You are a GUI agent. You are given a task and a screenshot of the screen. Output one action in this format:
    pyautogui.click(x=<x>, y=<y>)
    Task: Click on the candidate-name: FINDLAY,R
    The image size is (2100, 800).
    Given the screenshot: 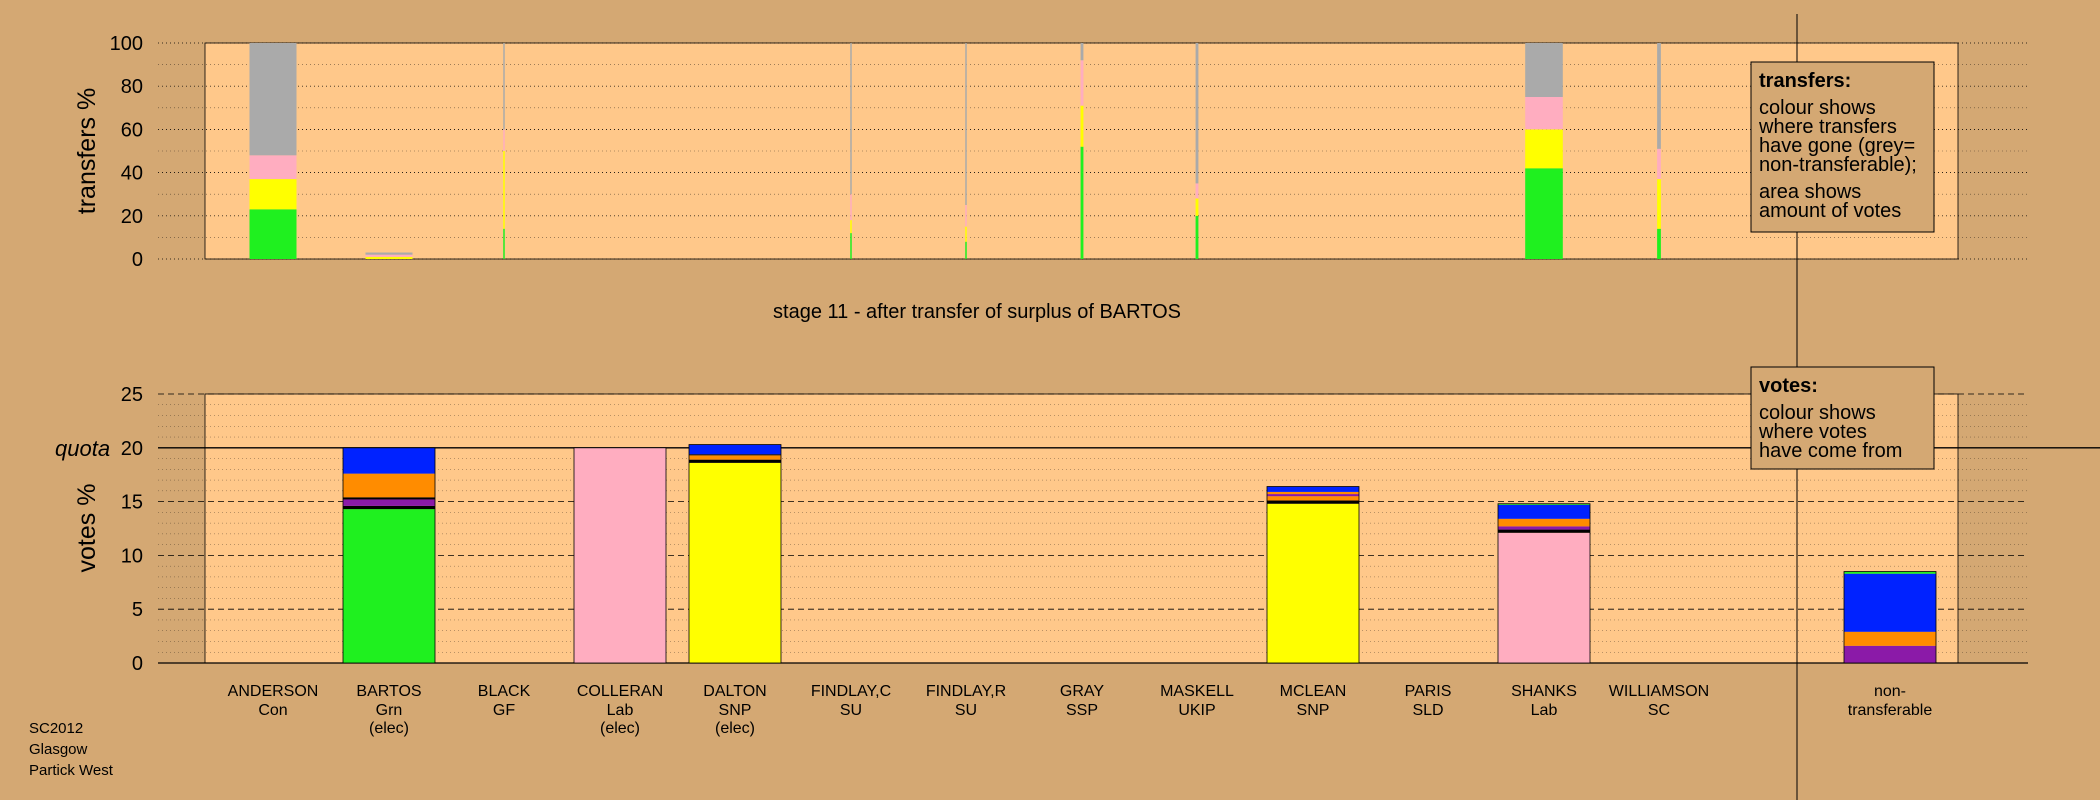 What is the action you would take?
    pyautogui.click(x=966, y=691)
    